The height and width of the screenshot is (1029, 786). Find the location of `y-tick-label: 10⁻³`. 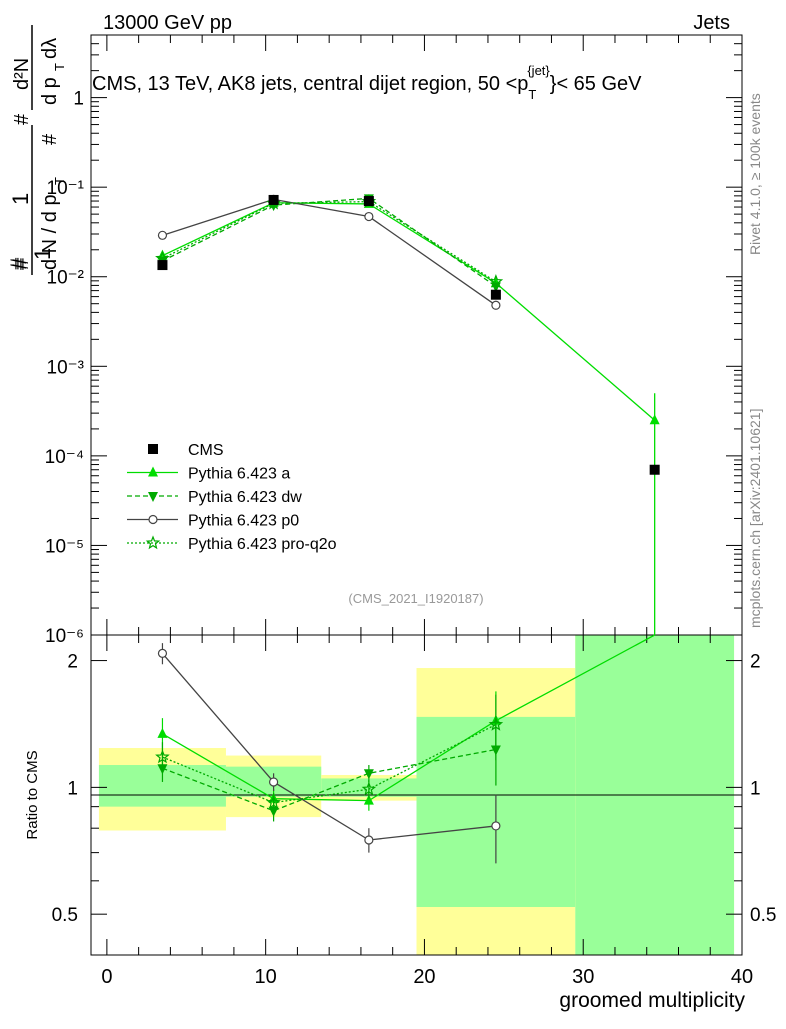

y-tick-label: 10⁻³ is located at coordinates (66, 367).